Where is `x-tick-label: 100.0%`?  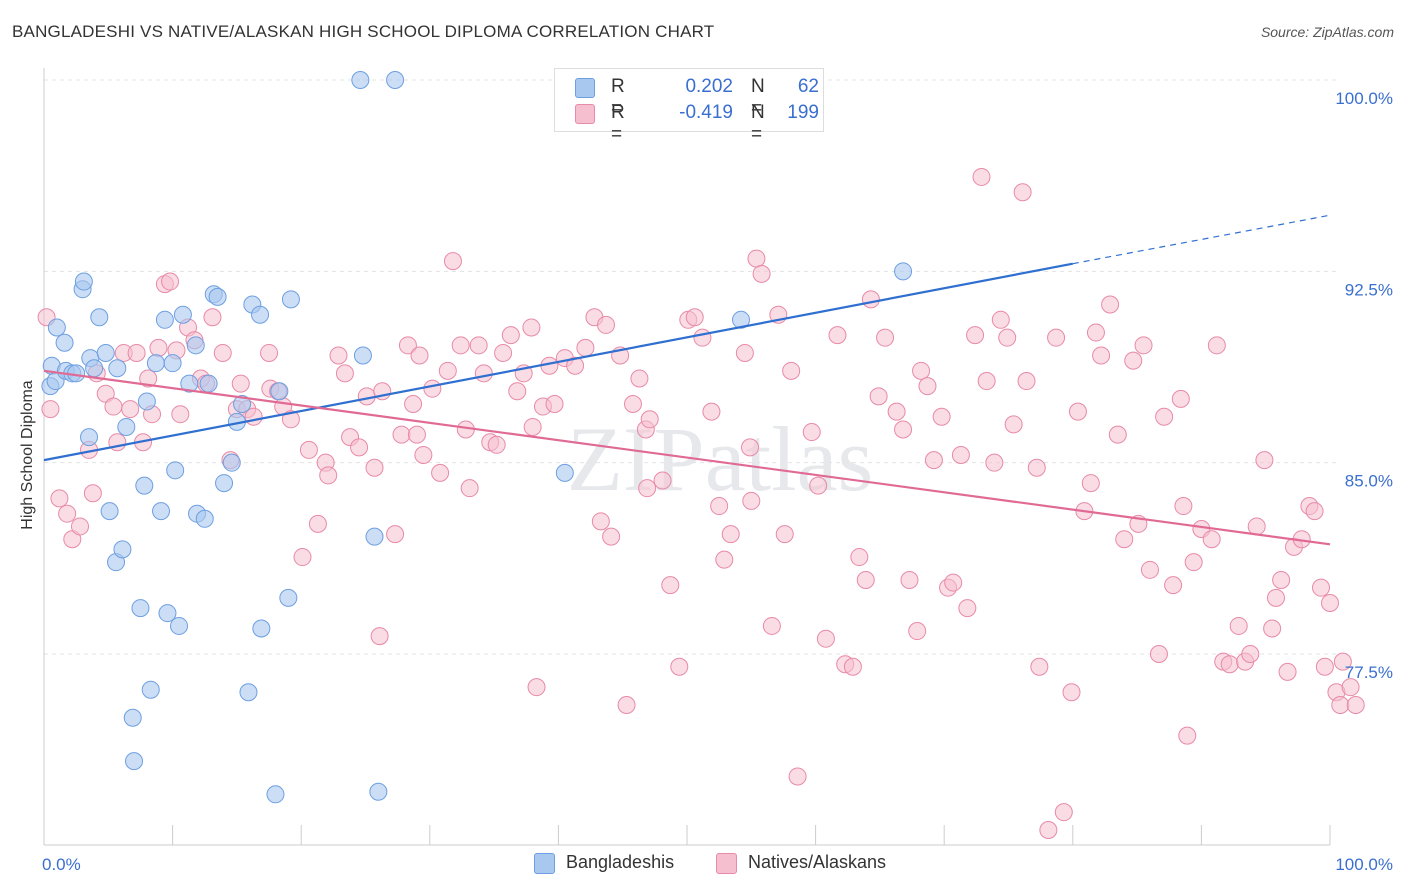
x-tick-label: 100.0% is located at coordinates (1364, 864).